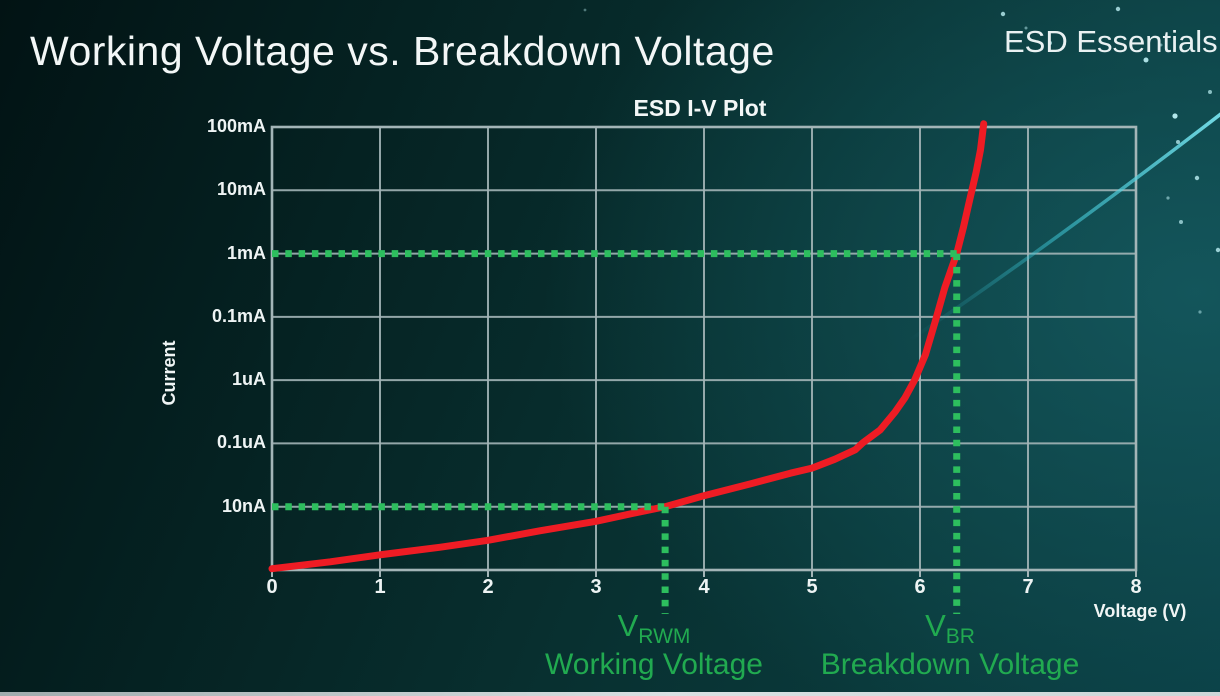 The width and height of the screenshot is (1220, 696). I want to click on vrwm-caption: Working Voltage, so click(654, 665).